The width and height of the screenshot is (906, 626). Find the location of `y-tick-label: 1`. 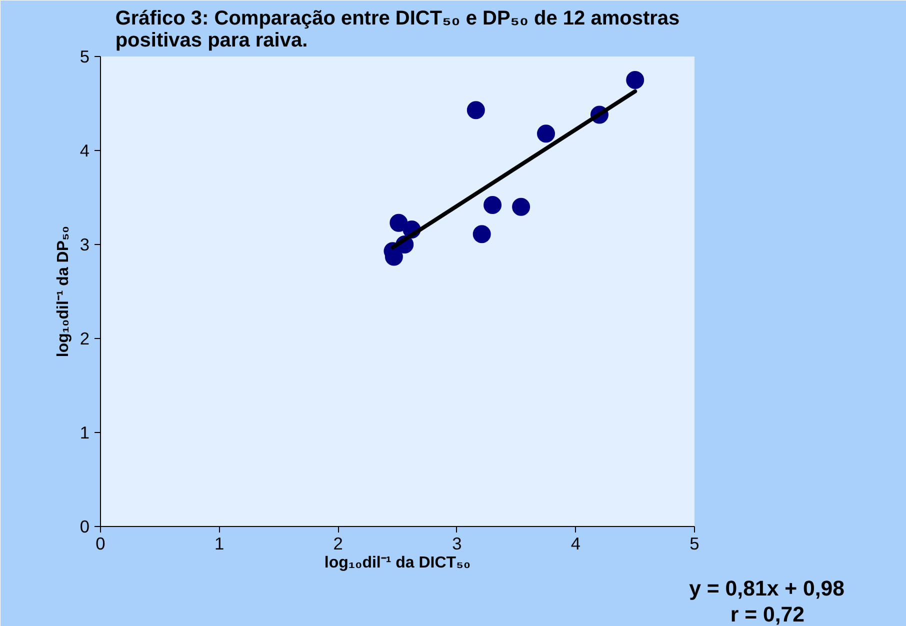

y-tick-label: 1 is located at coordinates (85, 432).